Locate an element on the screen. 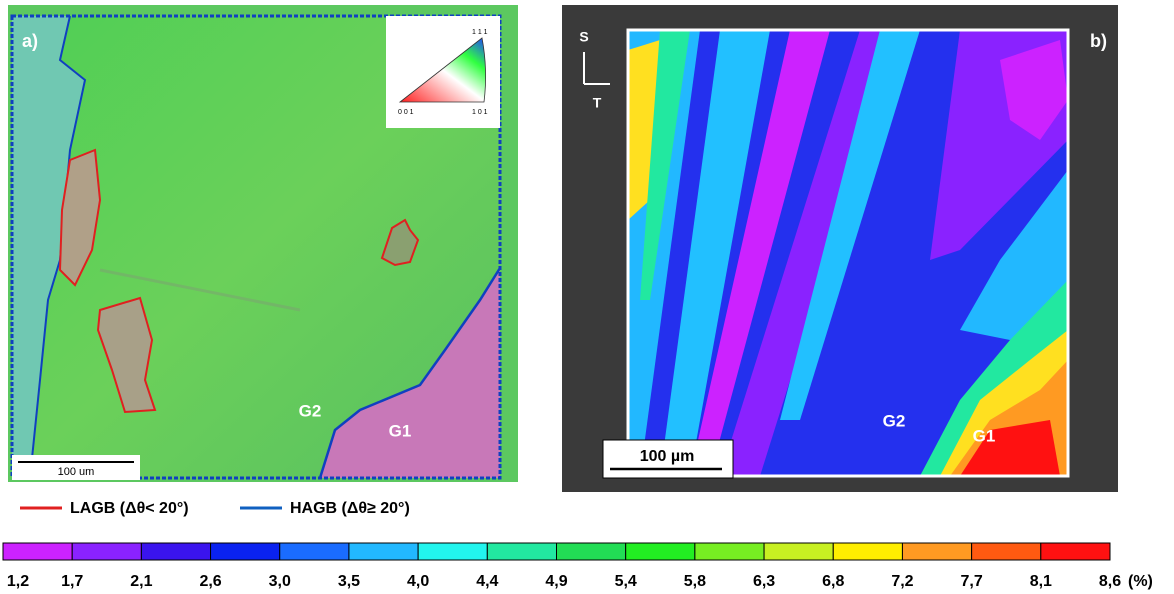 This screenshot has width=1174, height=594. scale-bar-label: 100 um is located at coordinates (76, 472).